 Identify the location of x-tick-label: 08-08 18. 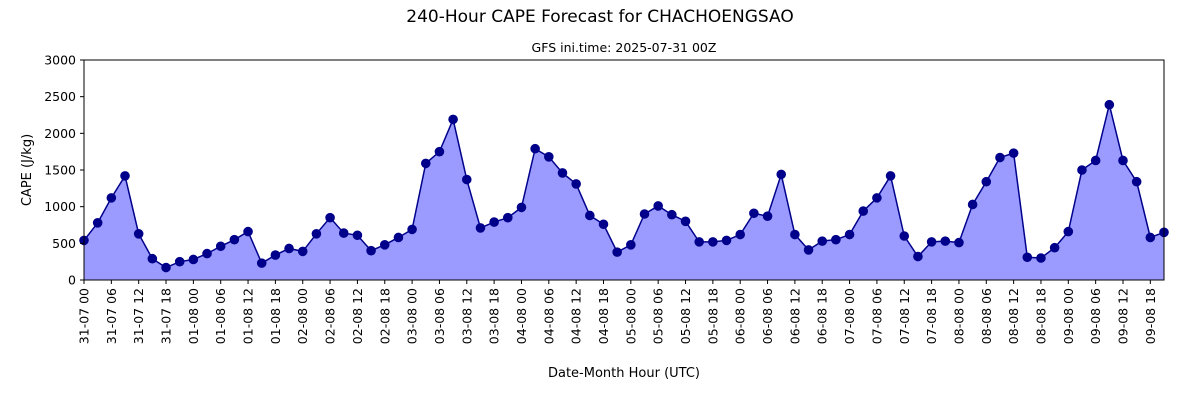
(1040, 316).